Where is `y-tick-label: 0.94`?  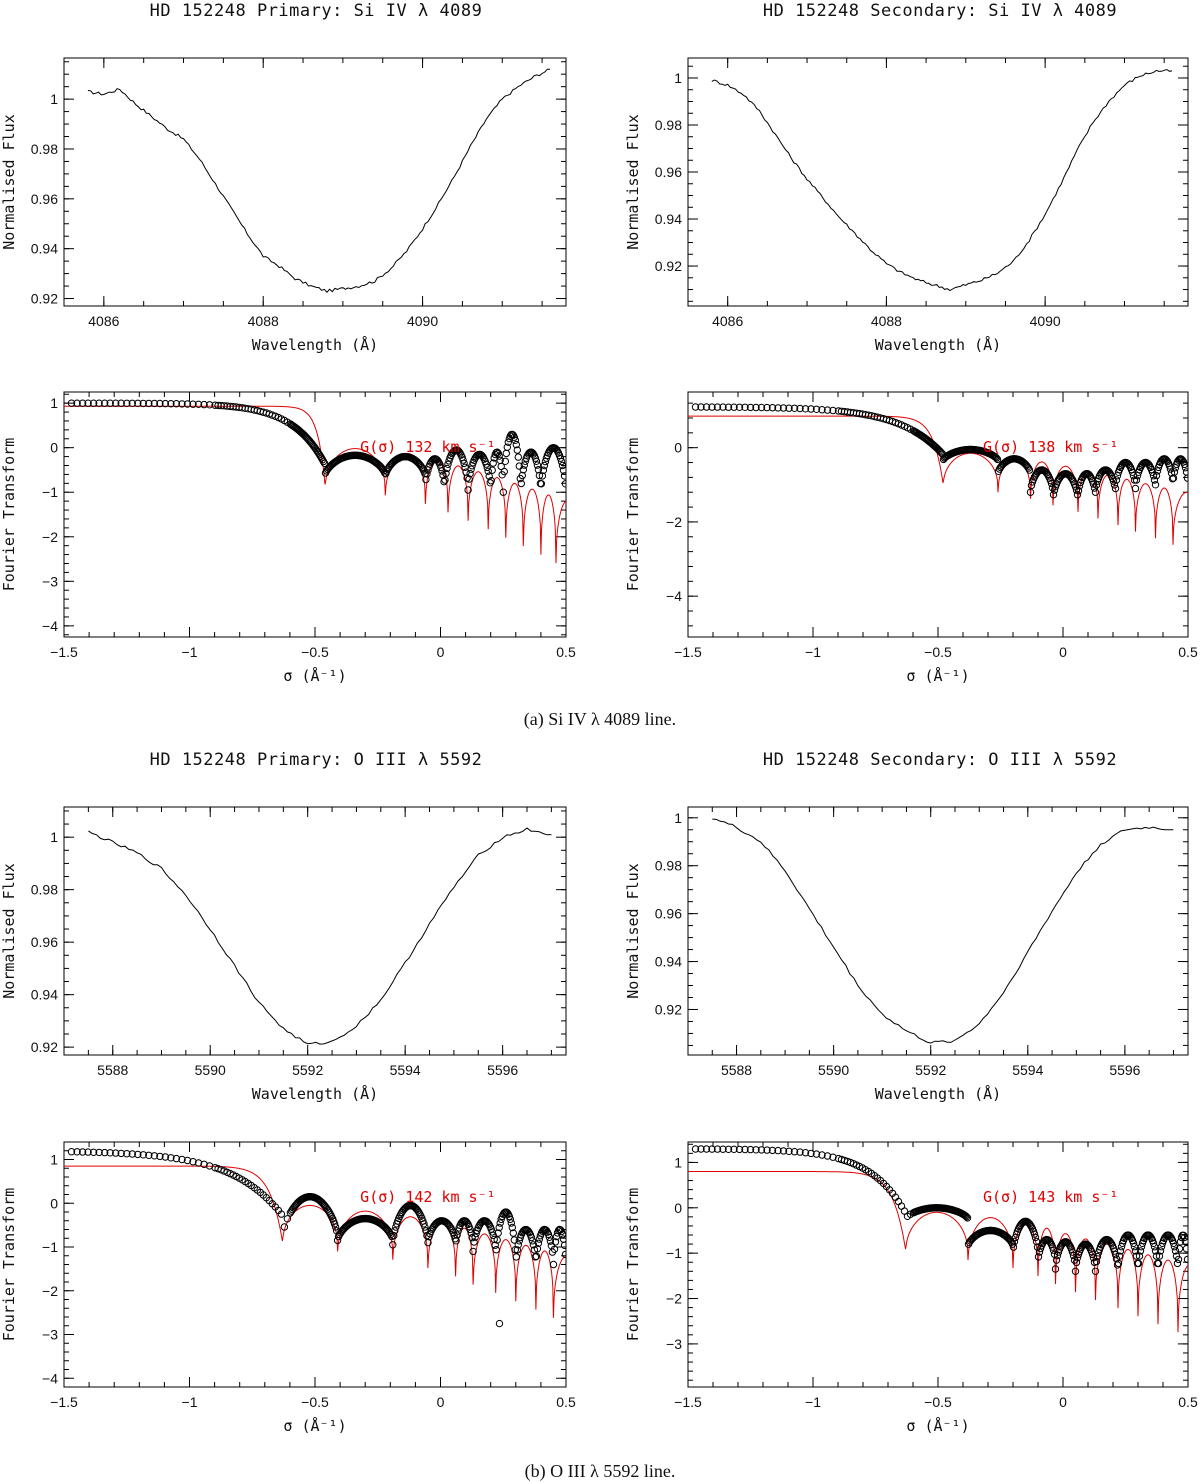
y-tick-label: 0.94 is located at coordinates (668, 219).